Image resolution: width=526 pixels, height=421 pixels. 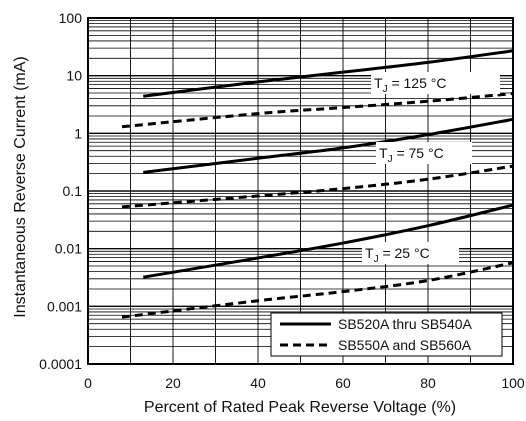 I want to click on y-tick-label: 100, so click(x=71, y=18).